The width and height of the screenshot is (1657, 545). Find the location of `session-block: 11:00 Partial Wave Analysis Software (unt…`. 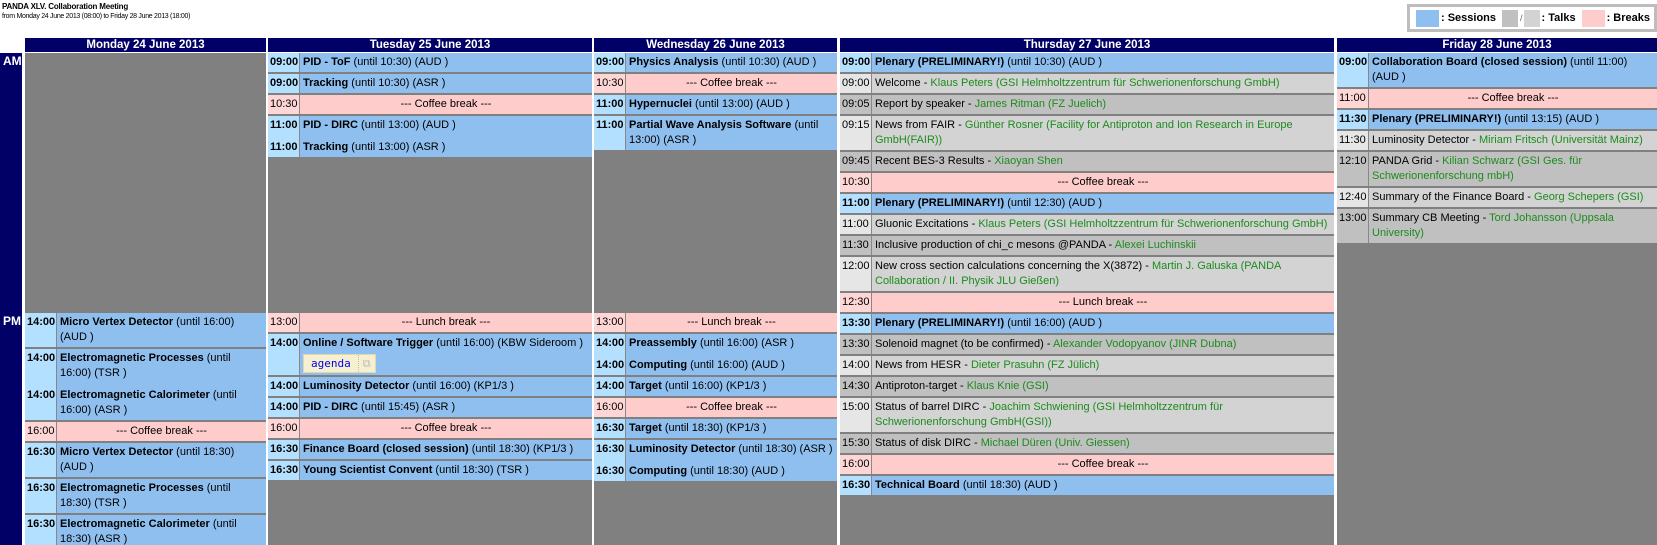

session-block: 11:00 Partial Wave Analysis Software (unt… is located at coordinates (715, 134).